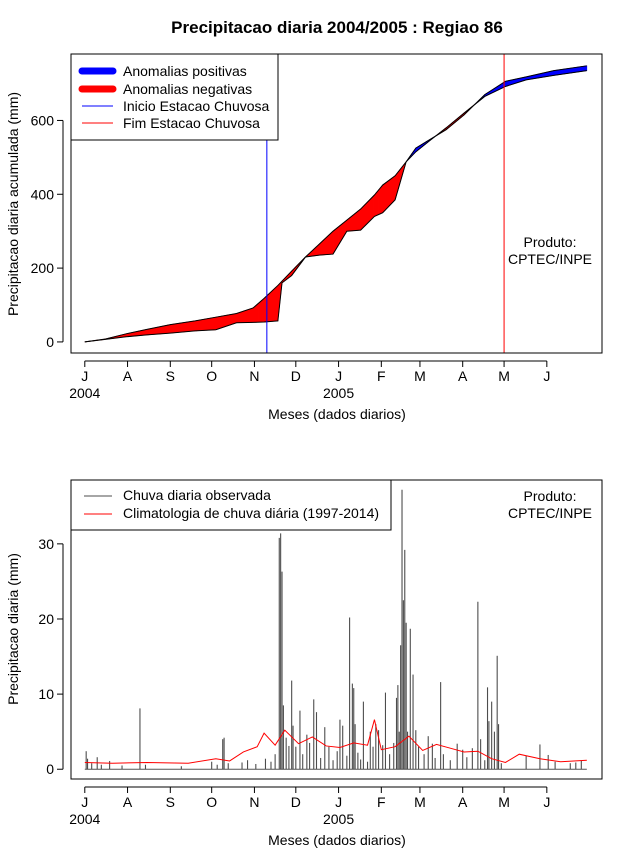 The height and width of the screenshot is (850, 640). I want to click on legend-box-bottom, so click(231, 505).